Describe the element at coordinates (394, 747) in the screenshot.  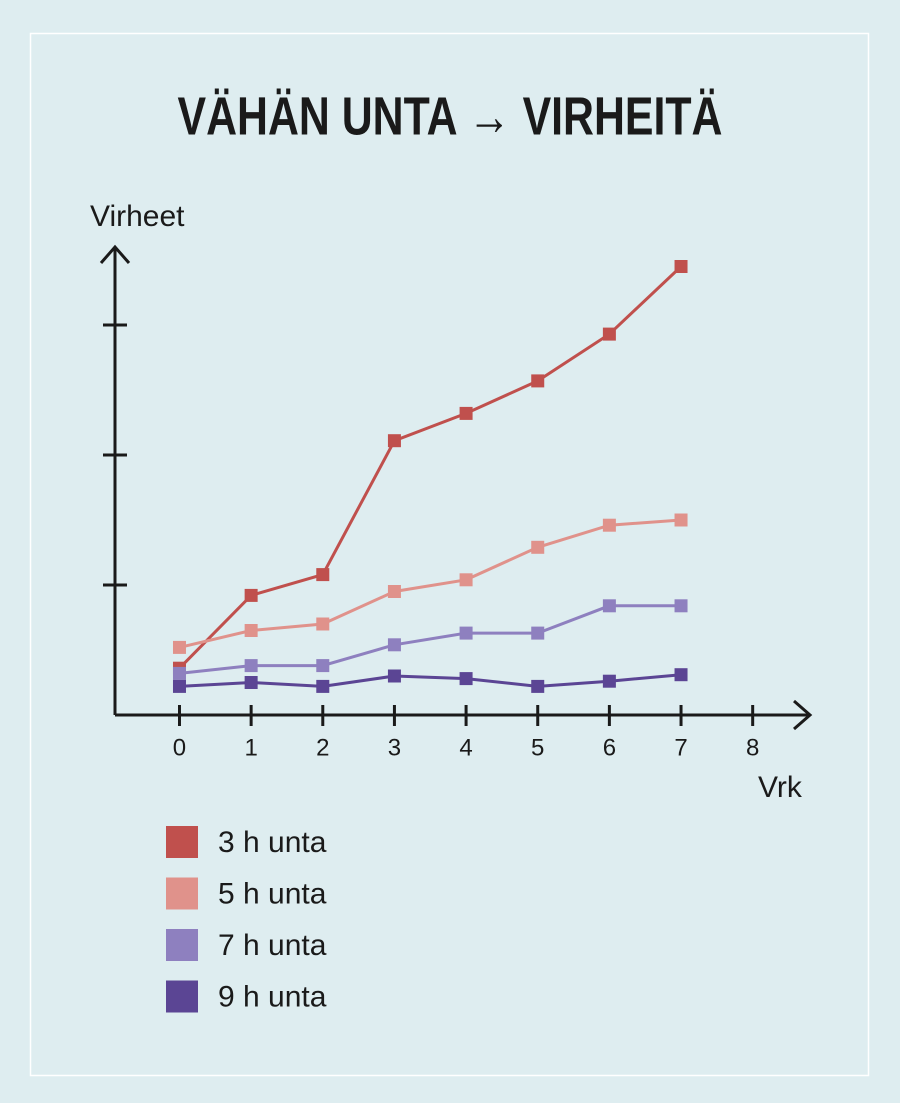
I see `x-tick-label: 3` at that location.